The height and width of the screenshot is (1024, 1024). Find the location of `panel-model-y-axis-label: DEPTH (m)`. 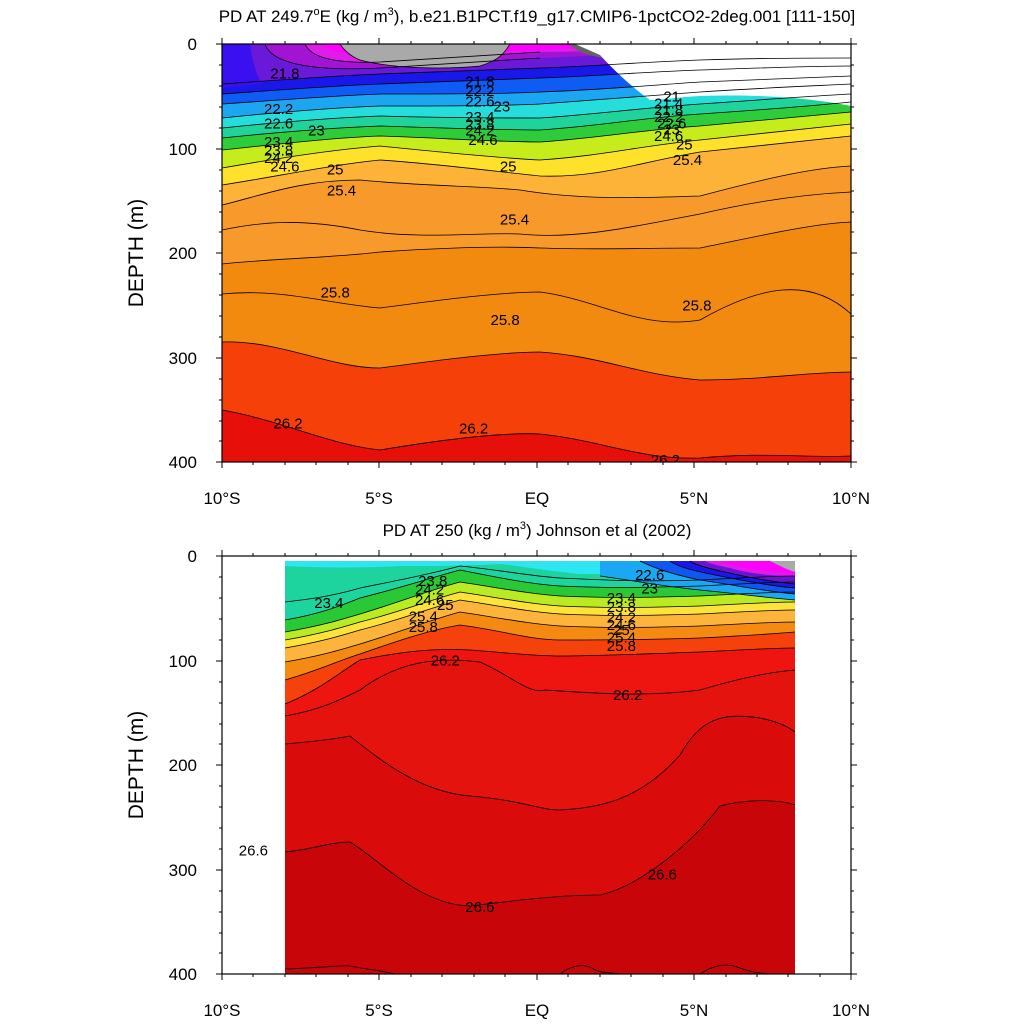

panel-model-y-axis-label: DEPTH (m) is located at coordinates (136, 253).